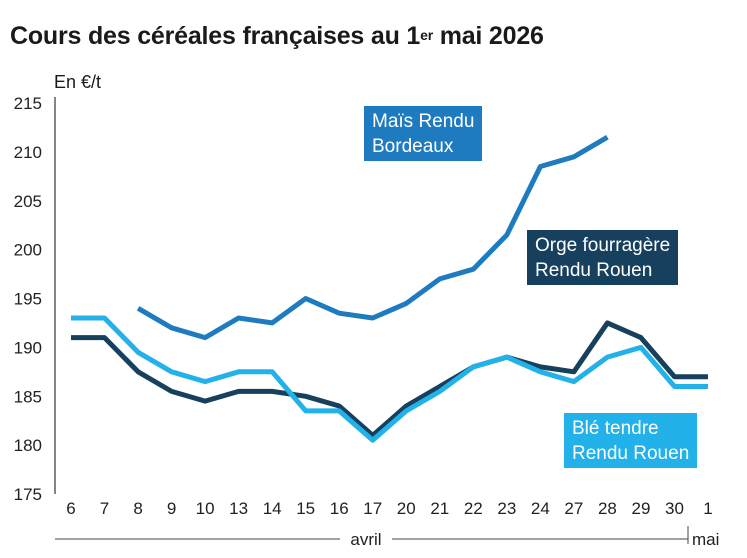  I want to click on series-label-mais: Maïs Rendu Bordeaux, so click(423, 133).